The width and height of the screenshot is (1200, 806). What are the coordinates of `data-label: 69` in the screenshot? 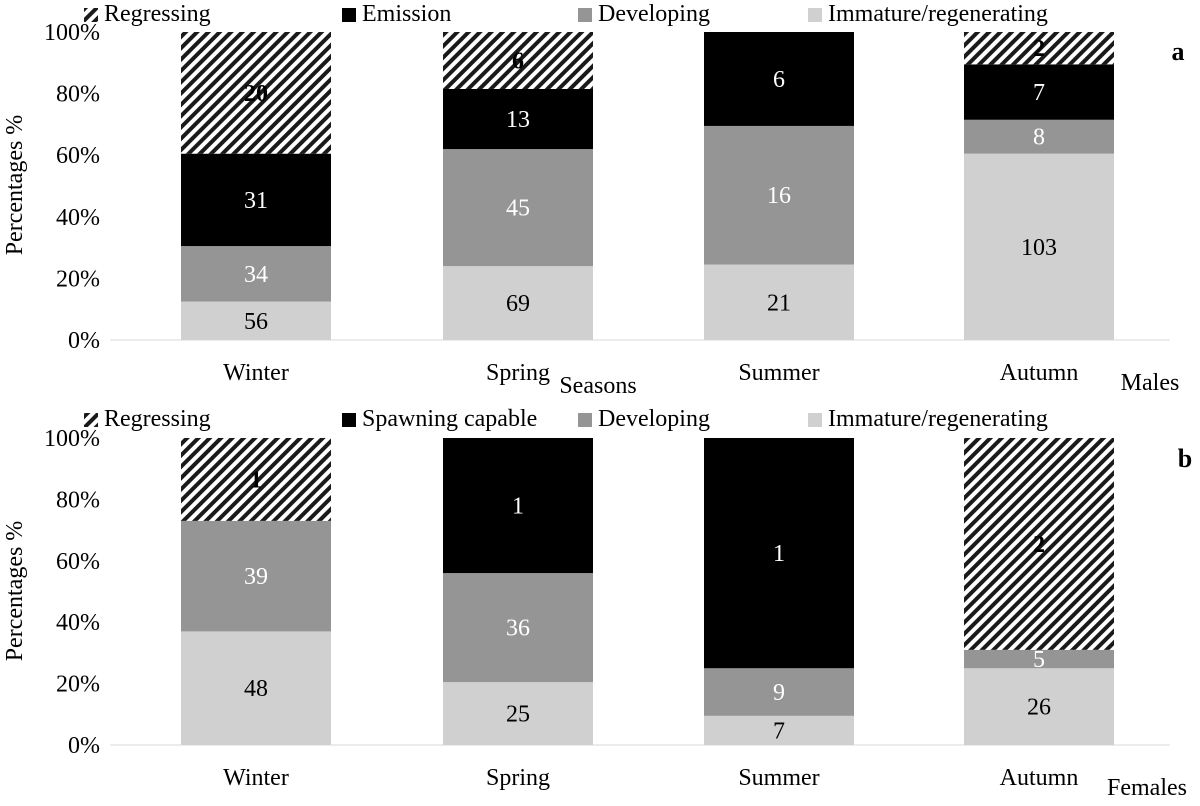 It's located at (518, 304).